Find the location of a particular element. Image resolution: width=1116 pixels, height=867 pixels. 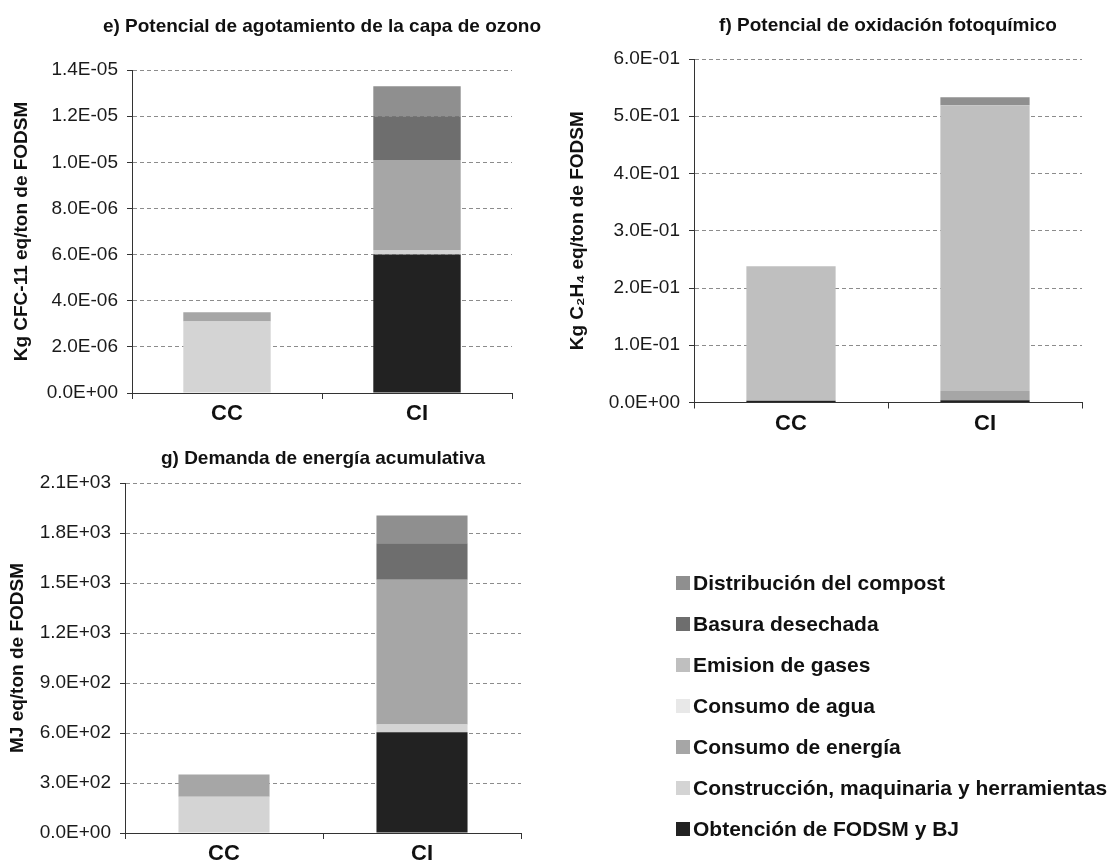

y-tick-label: 2.0E-01 is located at coordinates (646, 287).